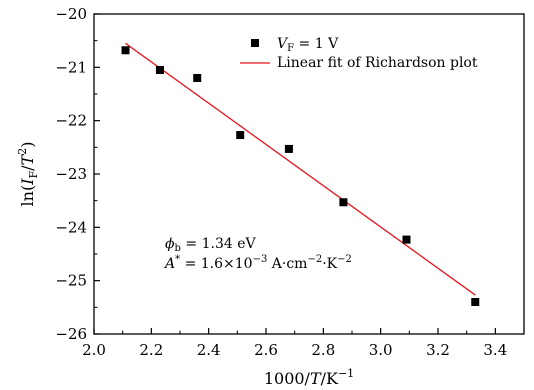 Image resolution: width=534 pixels, height=390 pixels. I want to click on anno-astar-var: A, so click(169, 264).